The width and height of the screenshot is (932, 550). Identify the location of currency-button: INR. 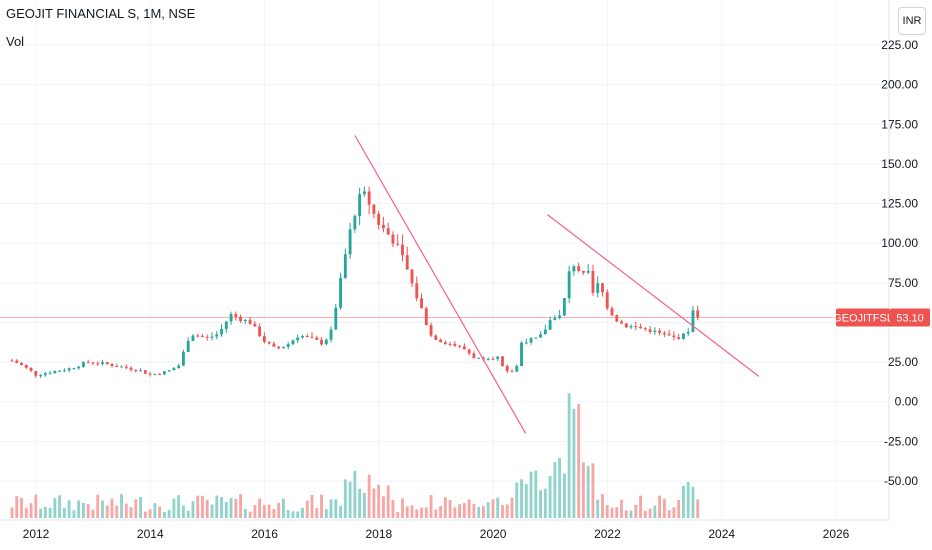
(912, 21).